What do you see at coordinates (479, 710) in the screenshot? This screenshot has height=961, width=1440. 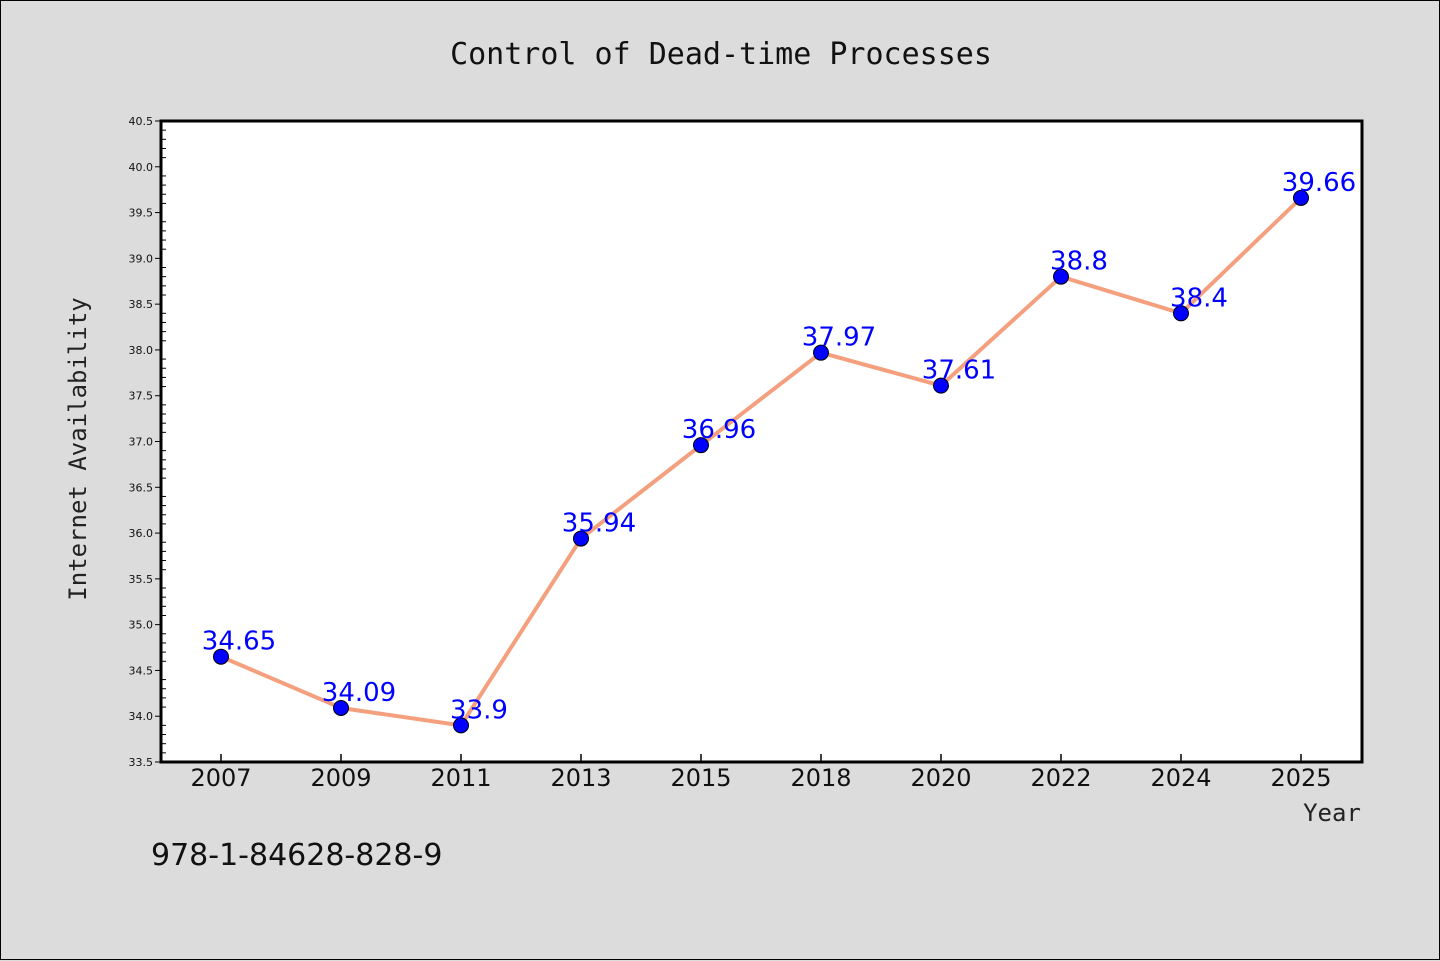 I see `data-label: 33.9` at bounding box center [479, 710].